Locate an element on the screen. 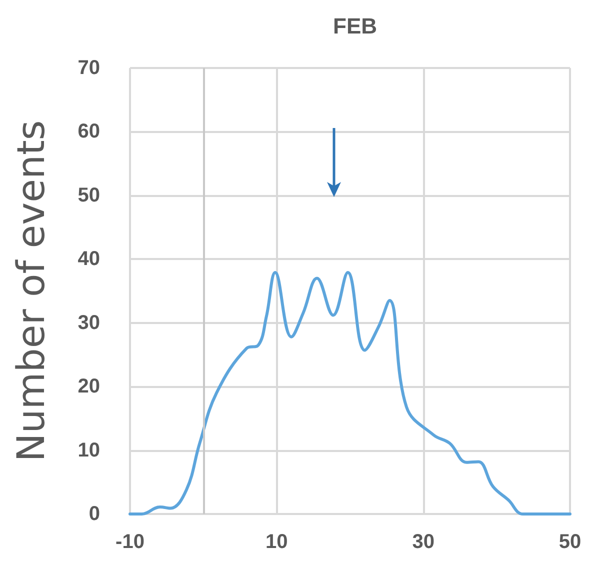 Image resolution: width=590 pixels, height=570 pixels. y-tick-label: 30 is located at coordinates (89, 323).